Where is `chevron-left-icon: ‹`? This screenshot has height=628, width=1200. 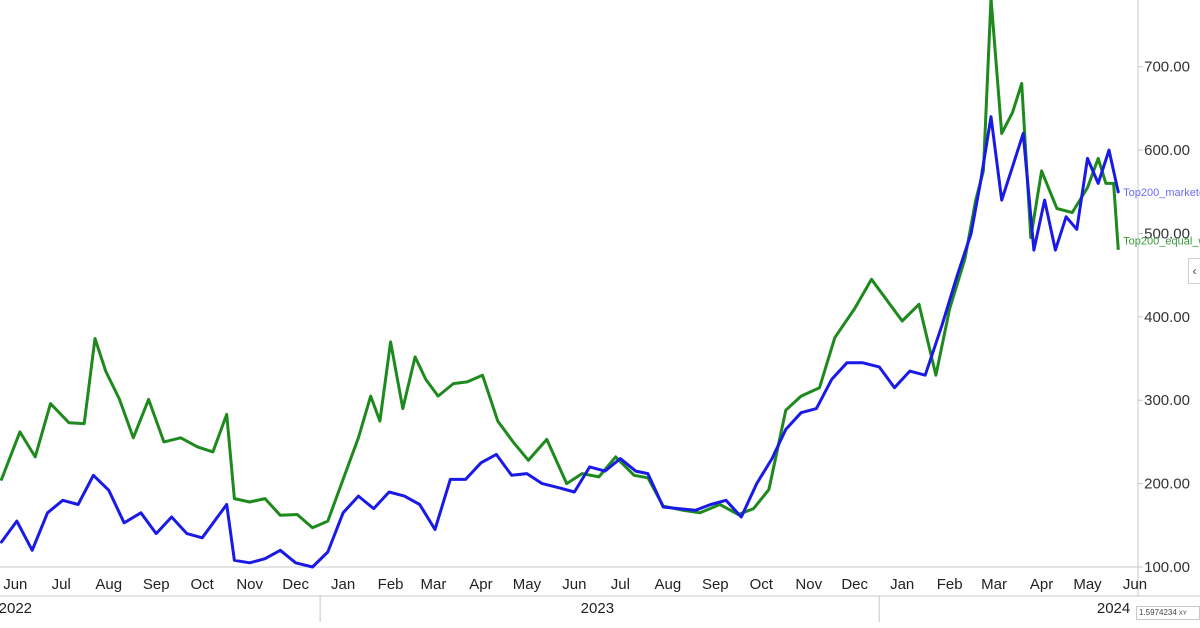
chevron-left-icon: ‹ is located at coordinates (1194, 271).